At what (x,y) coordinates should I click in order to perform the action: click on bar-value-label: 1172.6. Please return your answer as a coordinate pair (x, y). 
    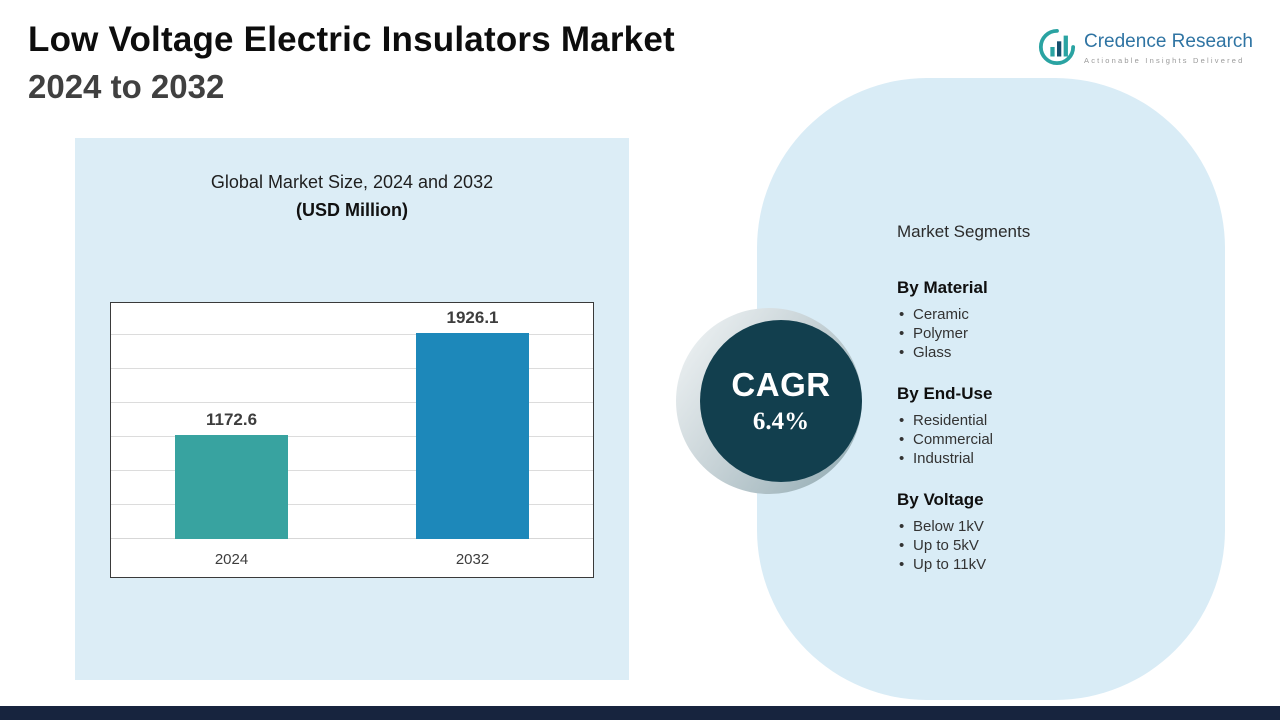
    Looking at the image, I should click on (231, 419).